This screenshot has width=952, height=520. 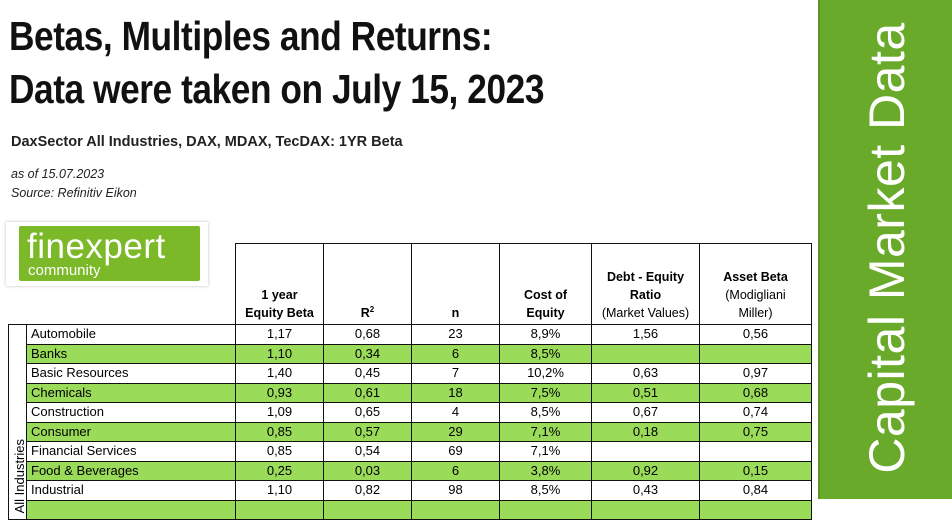 I want to click on sidebar-title: Capital Market Data, so click(x=887, y=248).